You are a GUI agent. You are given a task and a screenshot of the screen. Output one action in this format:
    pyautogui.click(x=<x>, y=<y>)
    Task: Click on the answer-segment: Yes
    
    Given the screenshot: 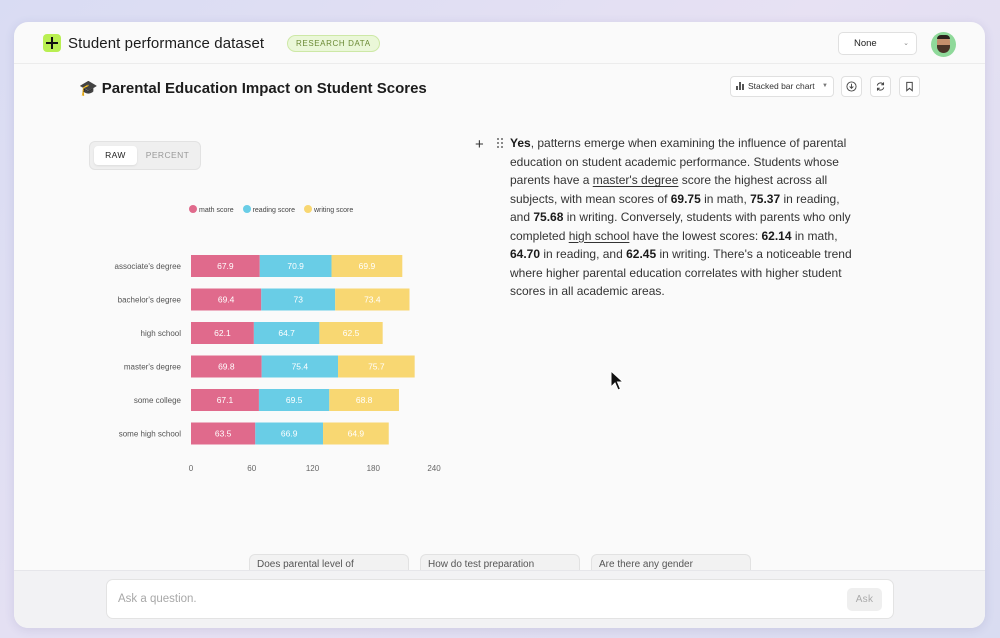 What is the action you would take?
    pyautogui.click(x=520, y=143)
    